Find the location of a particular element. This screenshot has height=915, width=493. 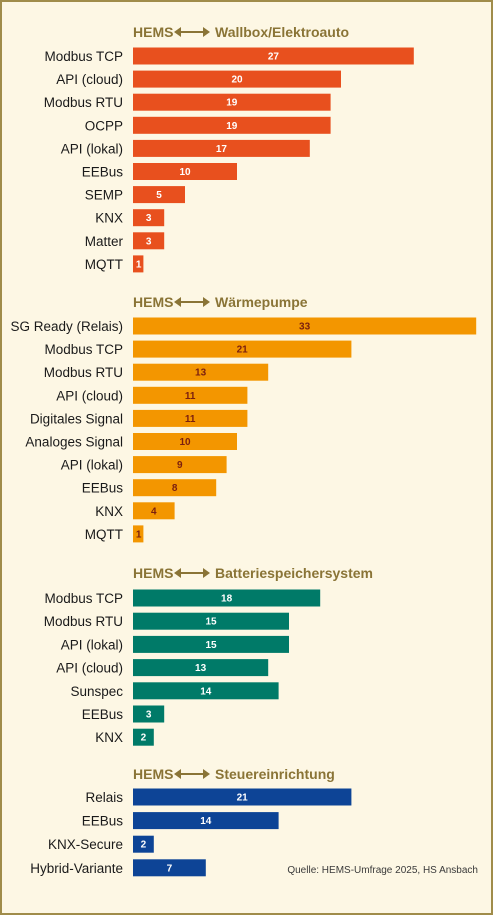

source-note: Quelle: HEMS-Umfrage 2025, HS Ansbach is located at coordinates (382, 870).